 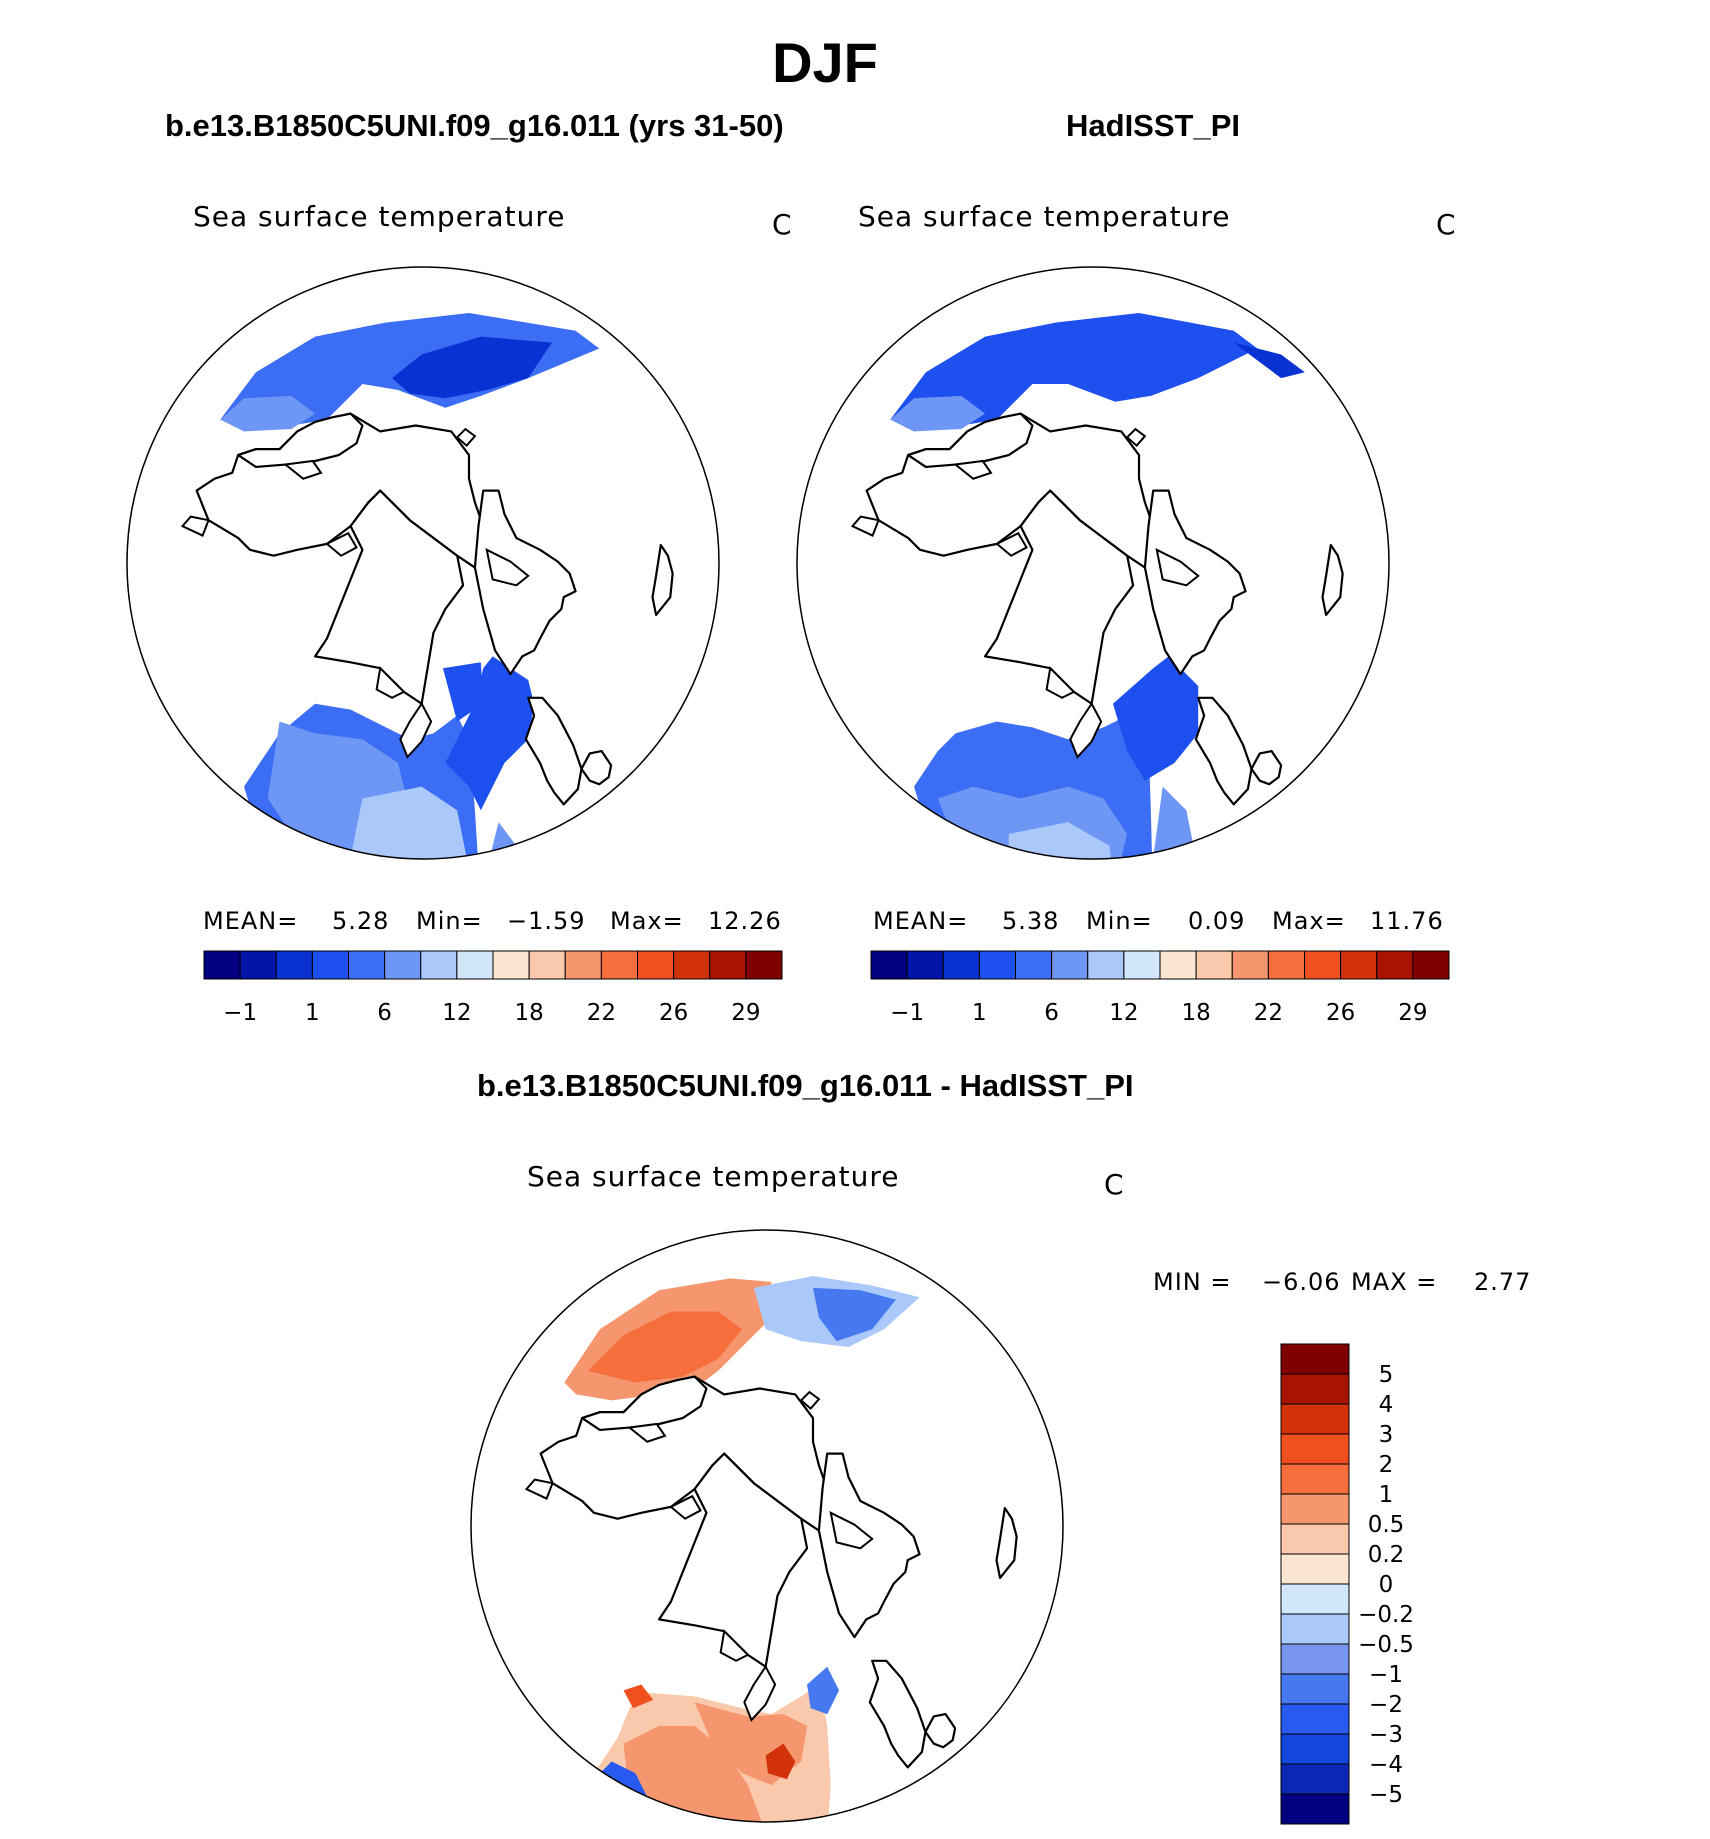 I want to click on model-variable-label: Sea surface temperature, so click(x=379, y=216).